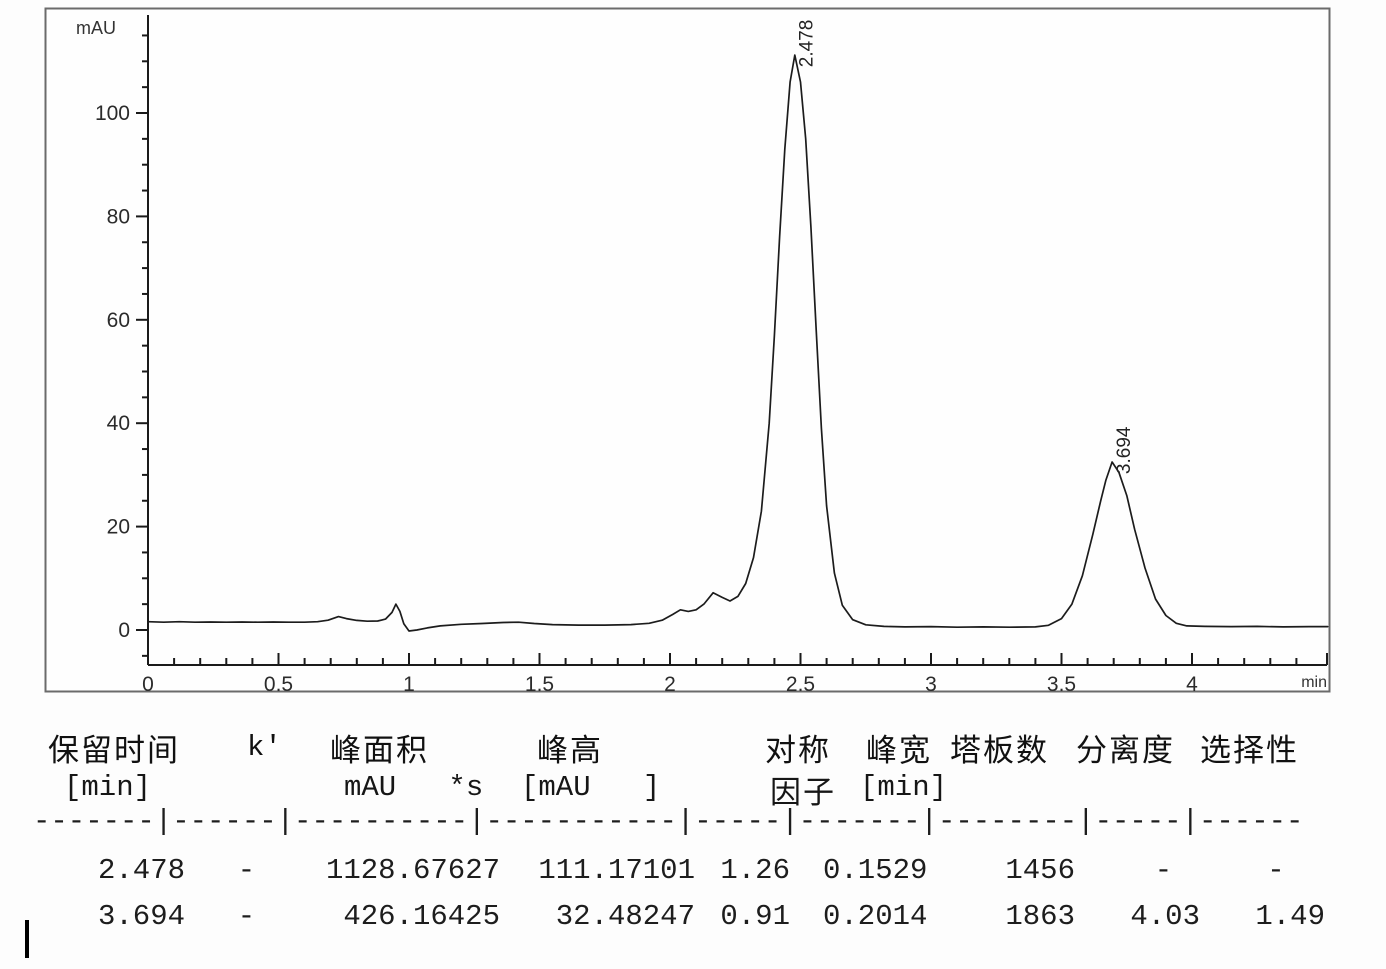 This screenshot has width=1386, height=969. Describe the element at coordinates (899, 750) in the screenshot. I see `header-peak-width: 峰宽` at that location.